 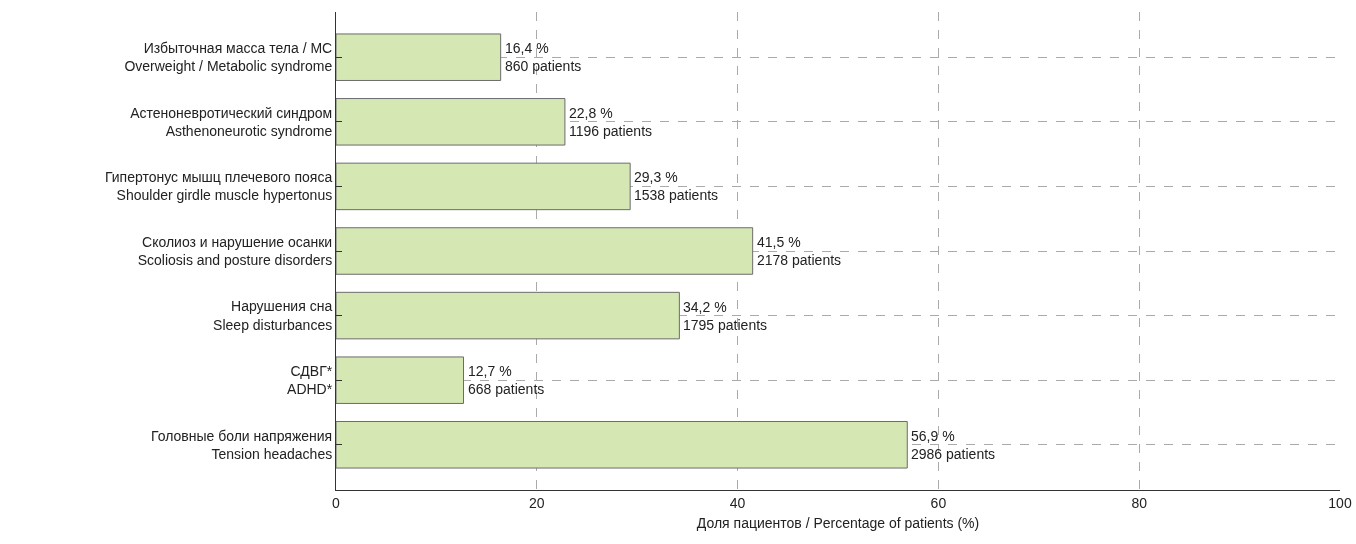 What do you see at coordinates (953, 445) in the screenshot?
I see `data-label: 56,9 % 2986 patients` at bounding box center [953, 445].